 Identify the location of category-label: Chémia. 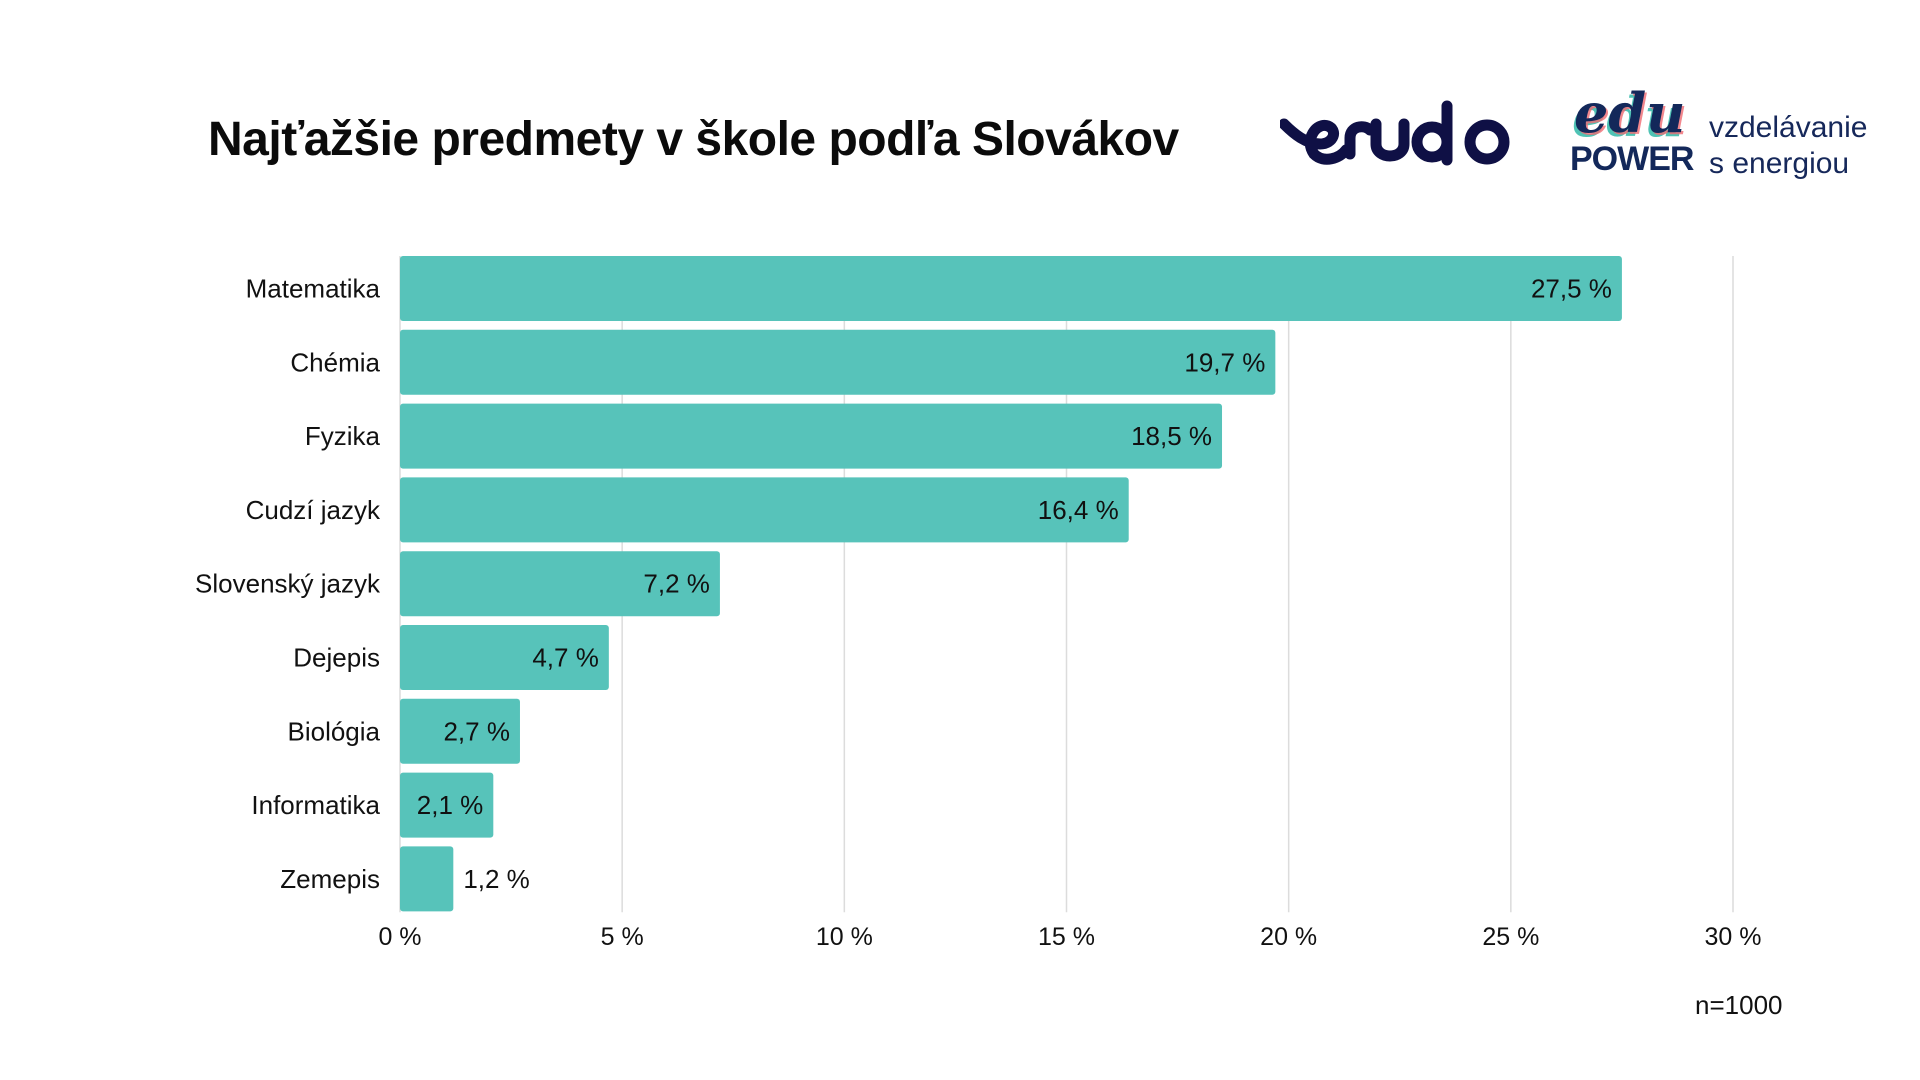
(335, 362).